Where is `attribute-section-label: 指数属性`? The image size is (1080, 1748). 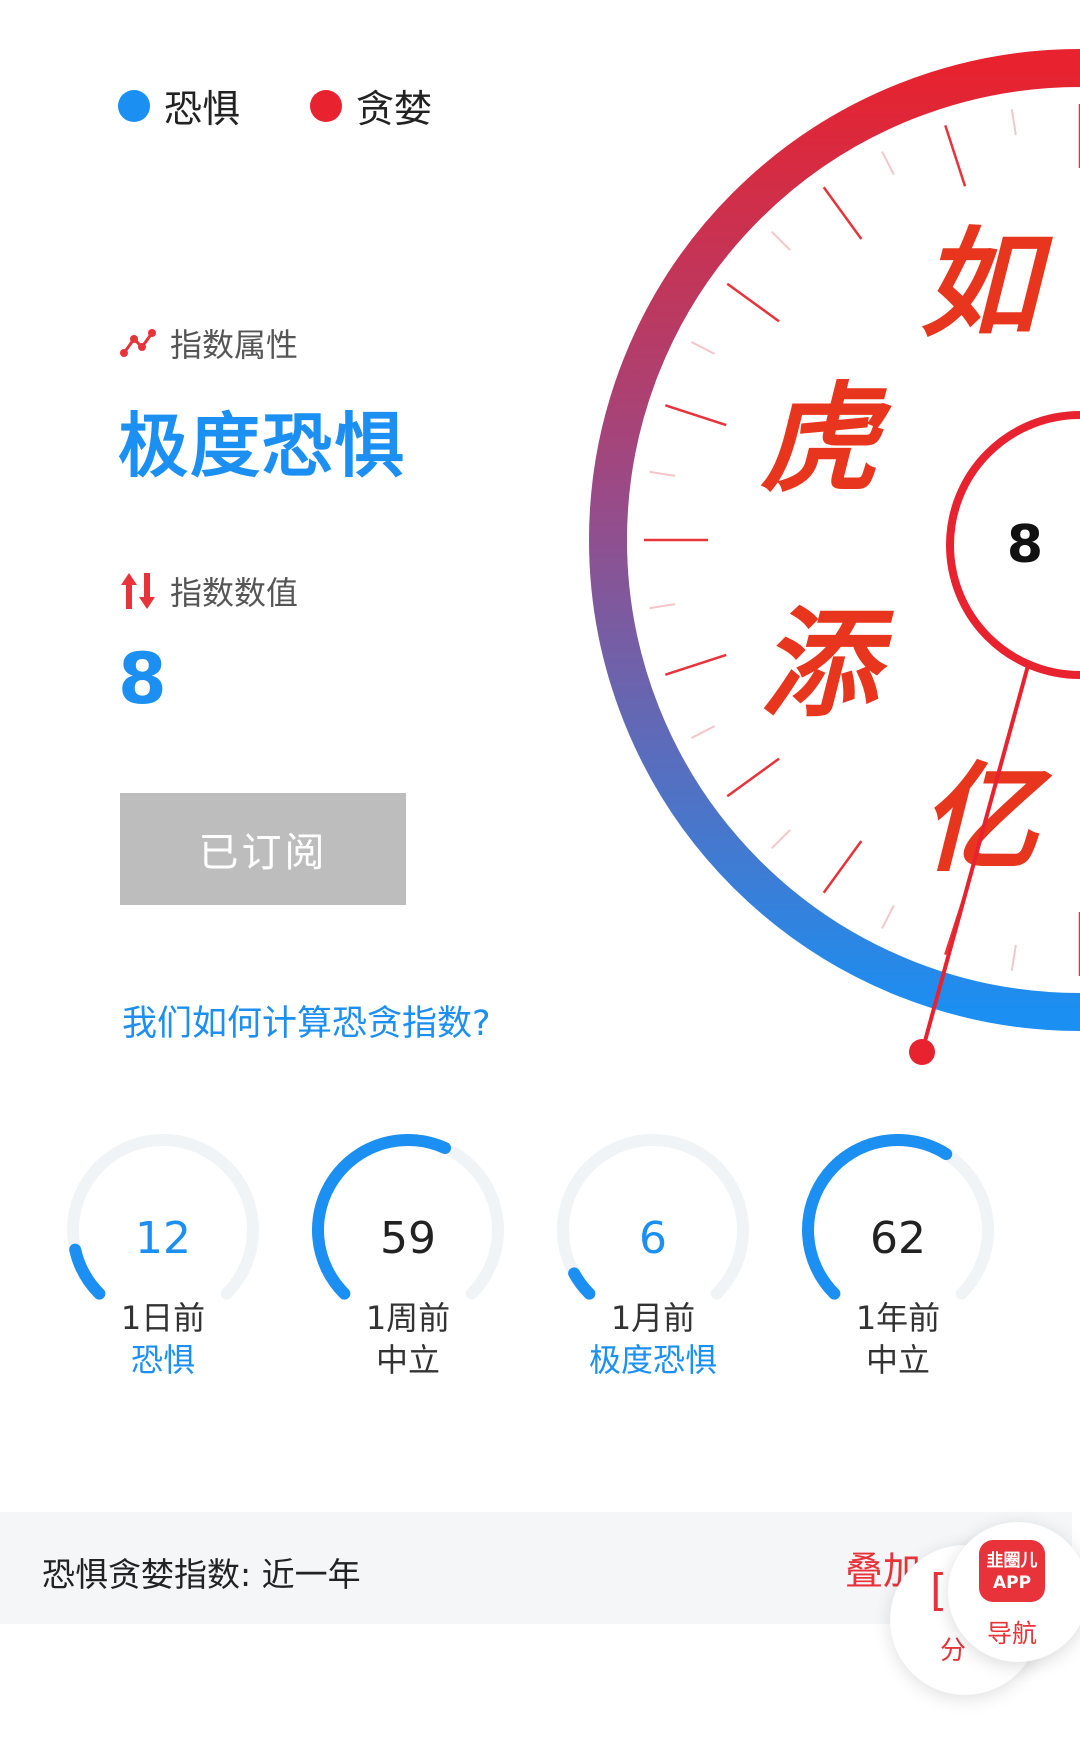
attribute-section-label: 指数属性 is located at coordinates (209, 343).